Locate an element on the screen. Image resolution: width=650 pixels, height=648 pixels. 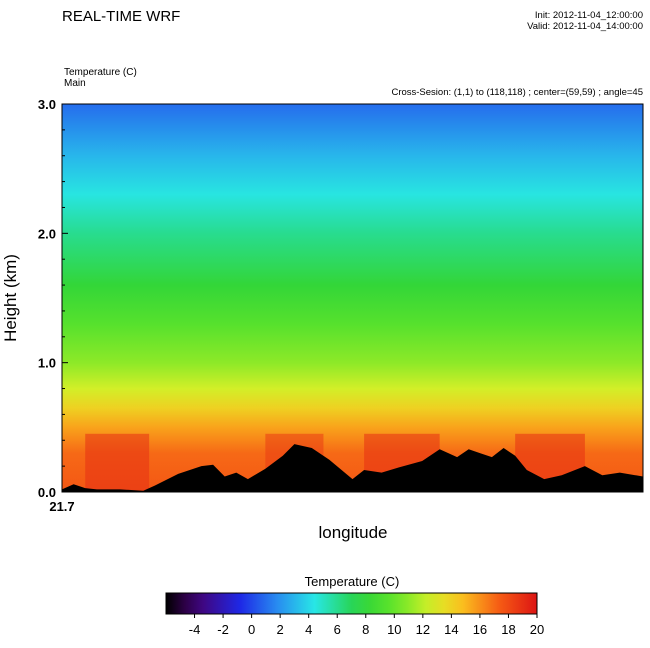
x-axis-title: longitude is located at coordinates (352, 532).